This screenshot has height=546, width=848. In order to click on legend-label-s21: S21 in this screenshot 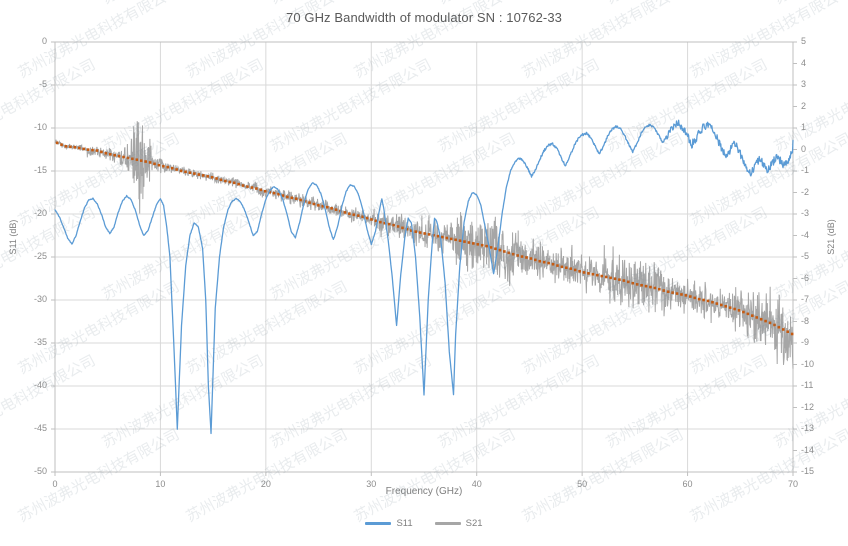, I will do `click(474, 523)`.